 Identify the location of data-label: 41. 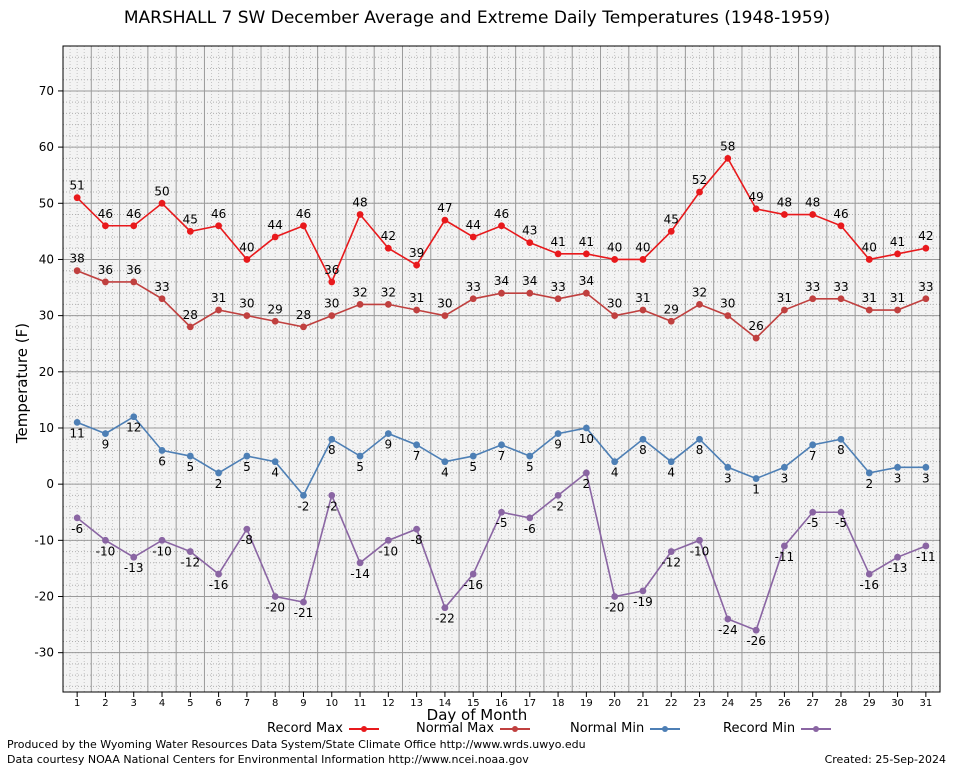
(897, 242).